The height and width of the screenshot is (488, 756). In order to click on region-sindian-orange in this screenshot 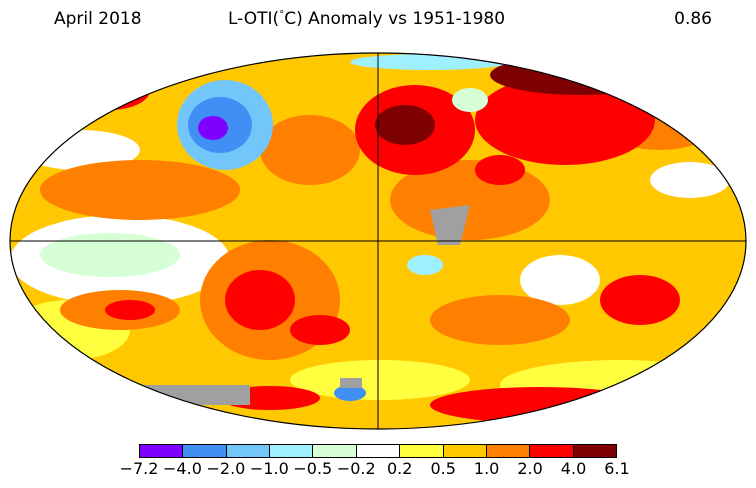, I will do `click(500, 320)`.